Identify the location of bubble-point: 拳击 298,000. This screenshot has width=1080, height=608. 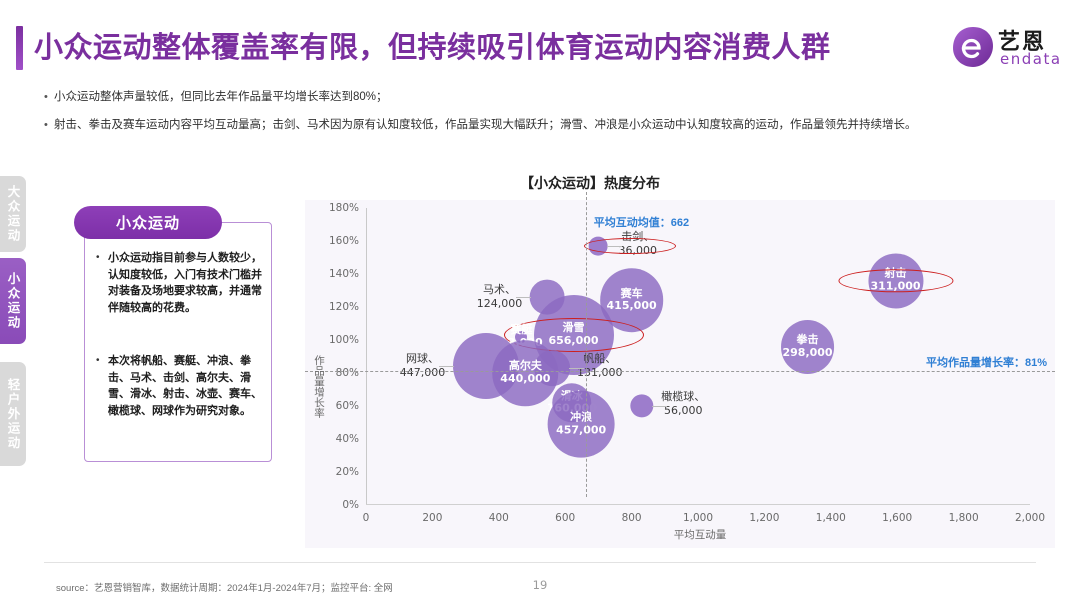
(807, 346).